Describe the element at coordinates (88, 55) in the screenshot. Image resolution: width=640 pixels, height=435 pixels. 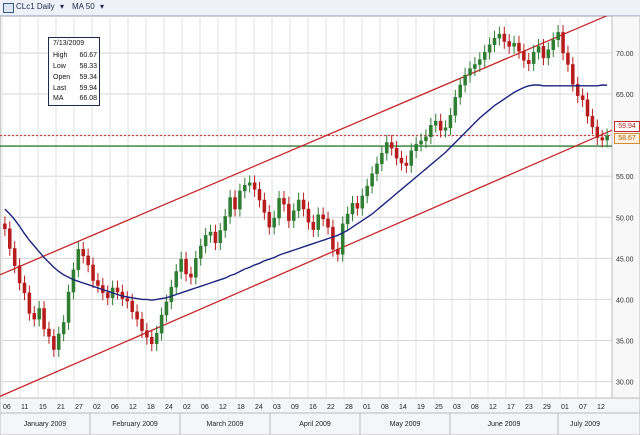
I see `tooltip-high-value: 60.67` at that location.